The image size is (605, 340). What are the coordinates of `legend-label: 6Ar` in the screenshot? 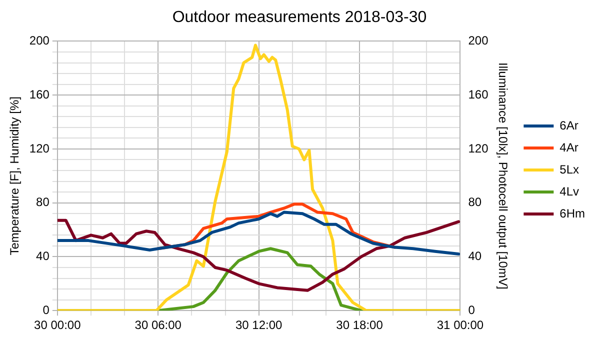 It's located at (569, 125).